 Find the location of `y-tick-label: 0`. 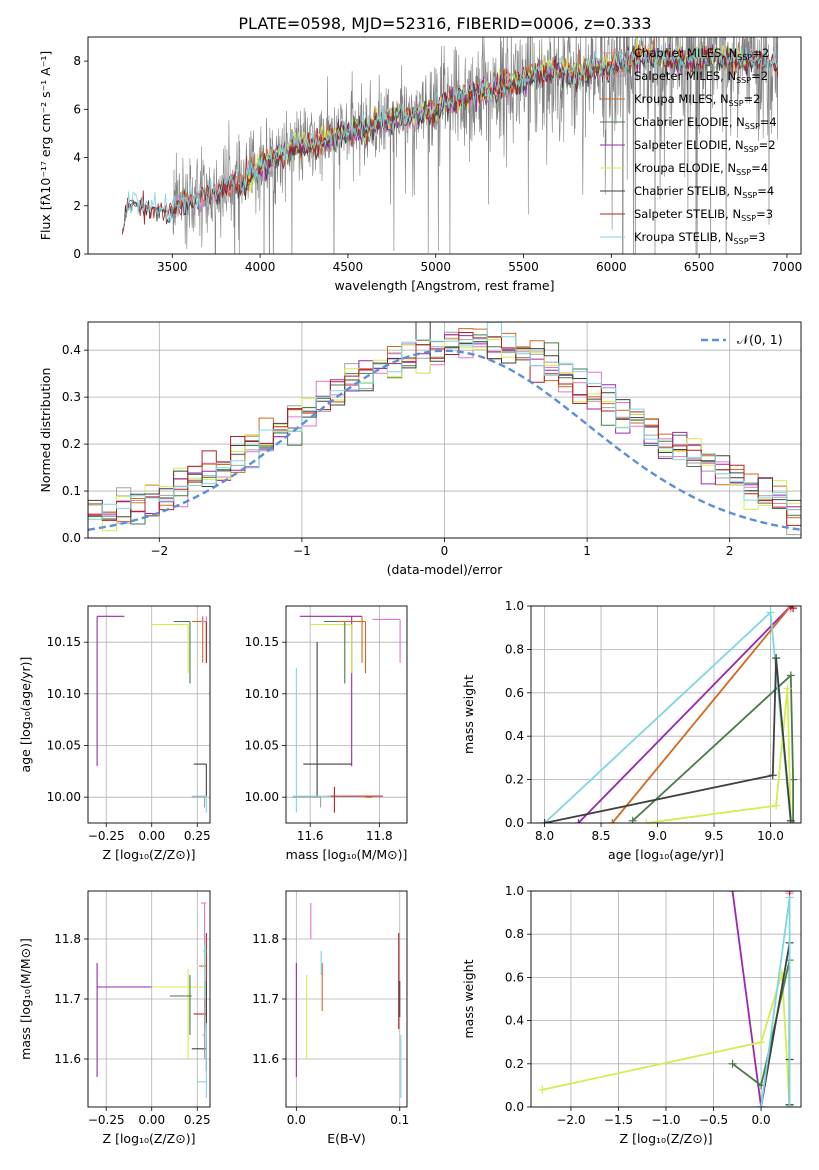

y-tick-label: 0 is located at coordinates (77, 254).